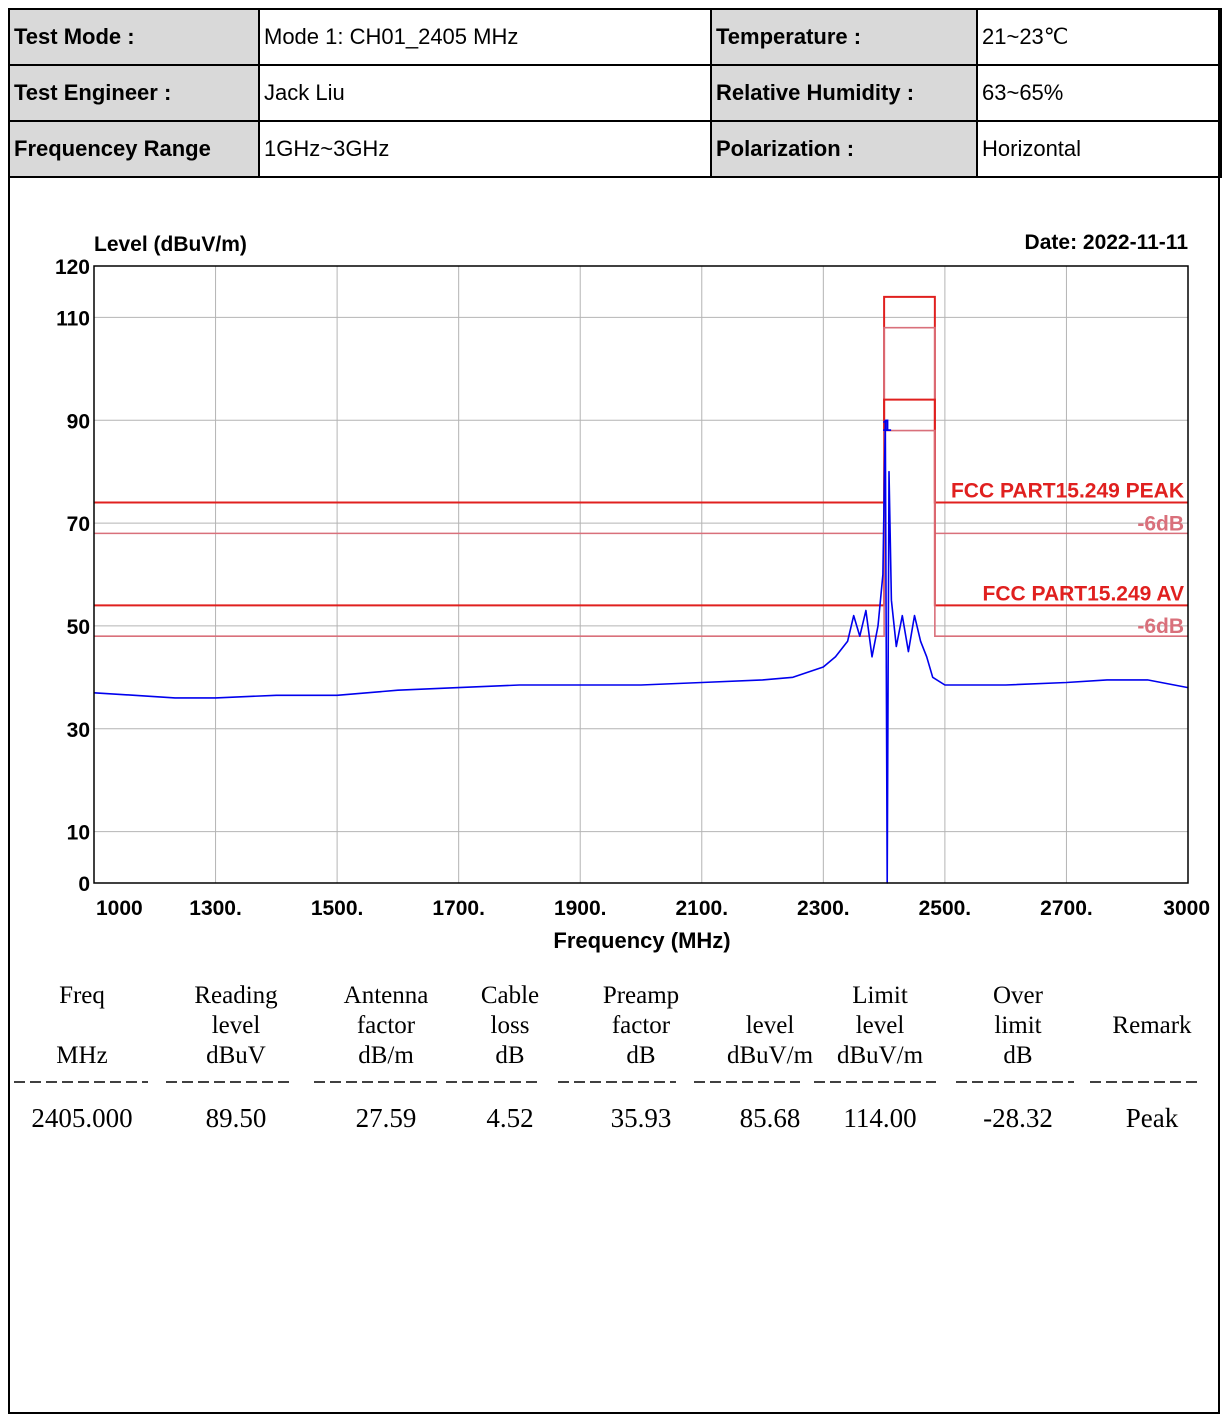 Image resolution: width=1222 pixels, height=1416 pixels. I want to click on marker-label: 1, so click(886, 425).